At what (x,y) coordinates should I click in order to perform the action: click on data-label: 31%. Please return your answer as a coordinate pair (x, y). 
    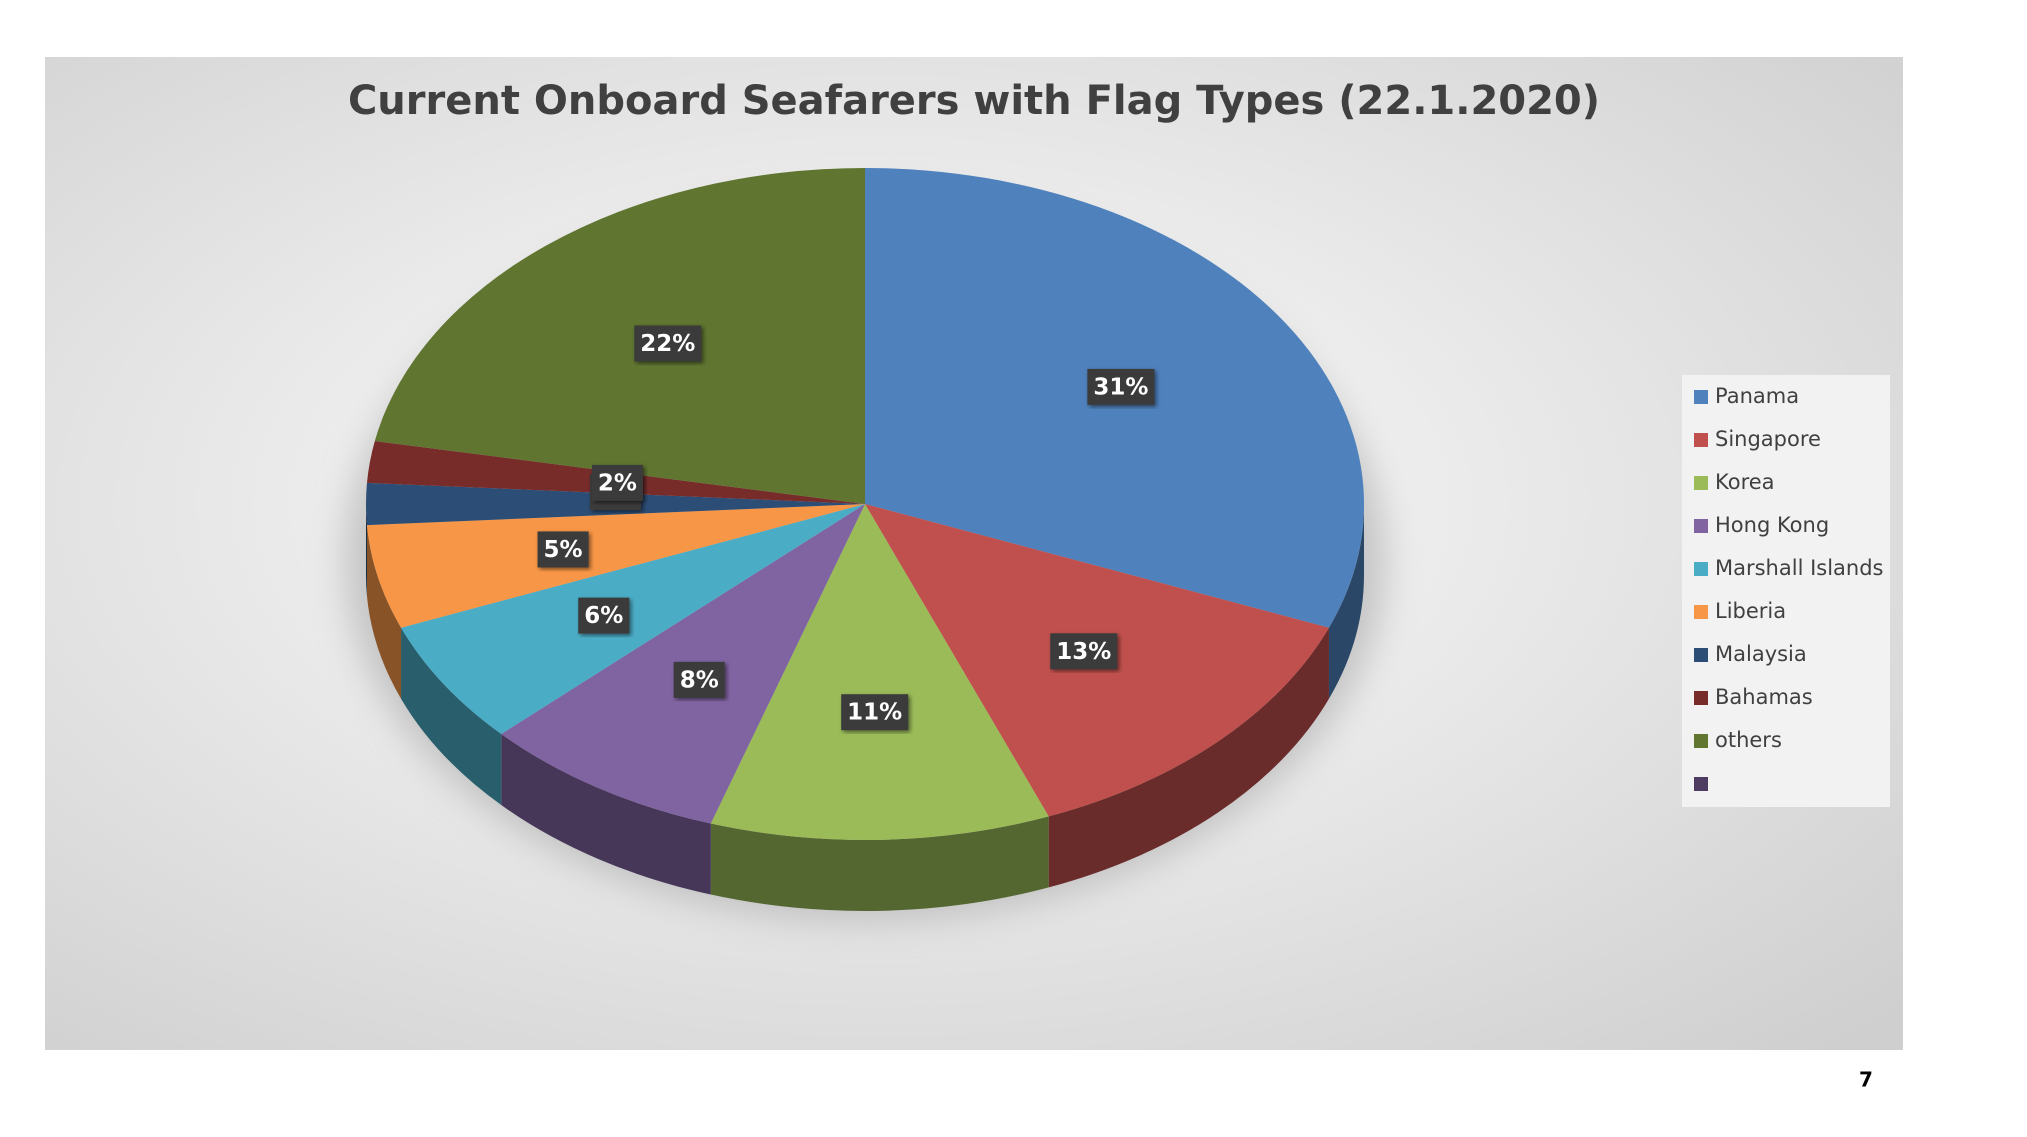
    Looking at the image, I should click on (1121, 386).